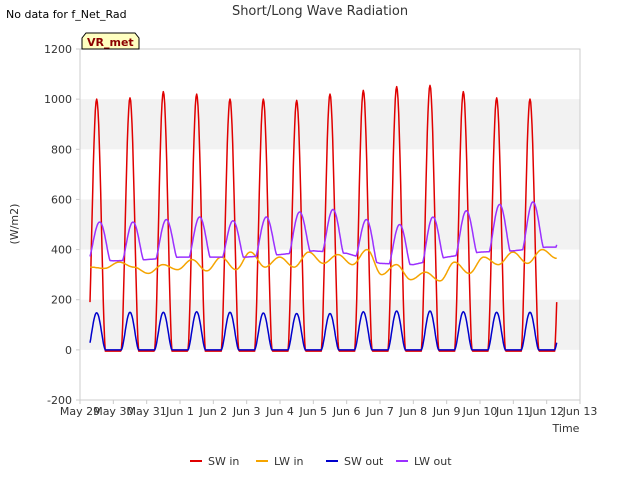 The image size is (640, 480). What do you see at coordinates (433, 461) in the screenshot?
I see `legend-label-lw-out: LW out` at bounding box center [433, 461].